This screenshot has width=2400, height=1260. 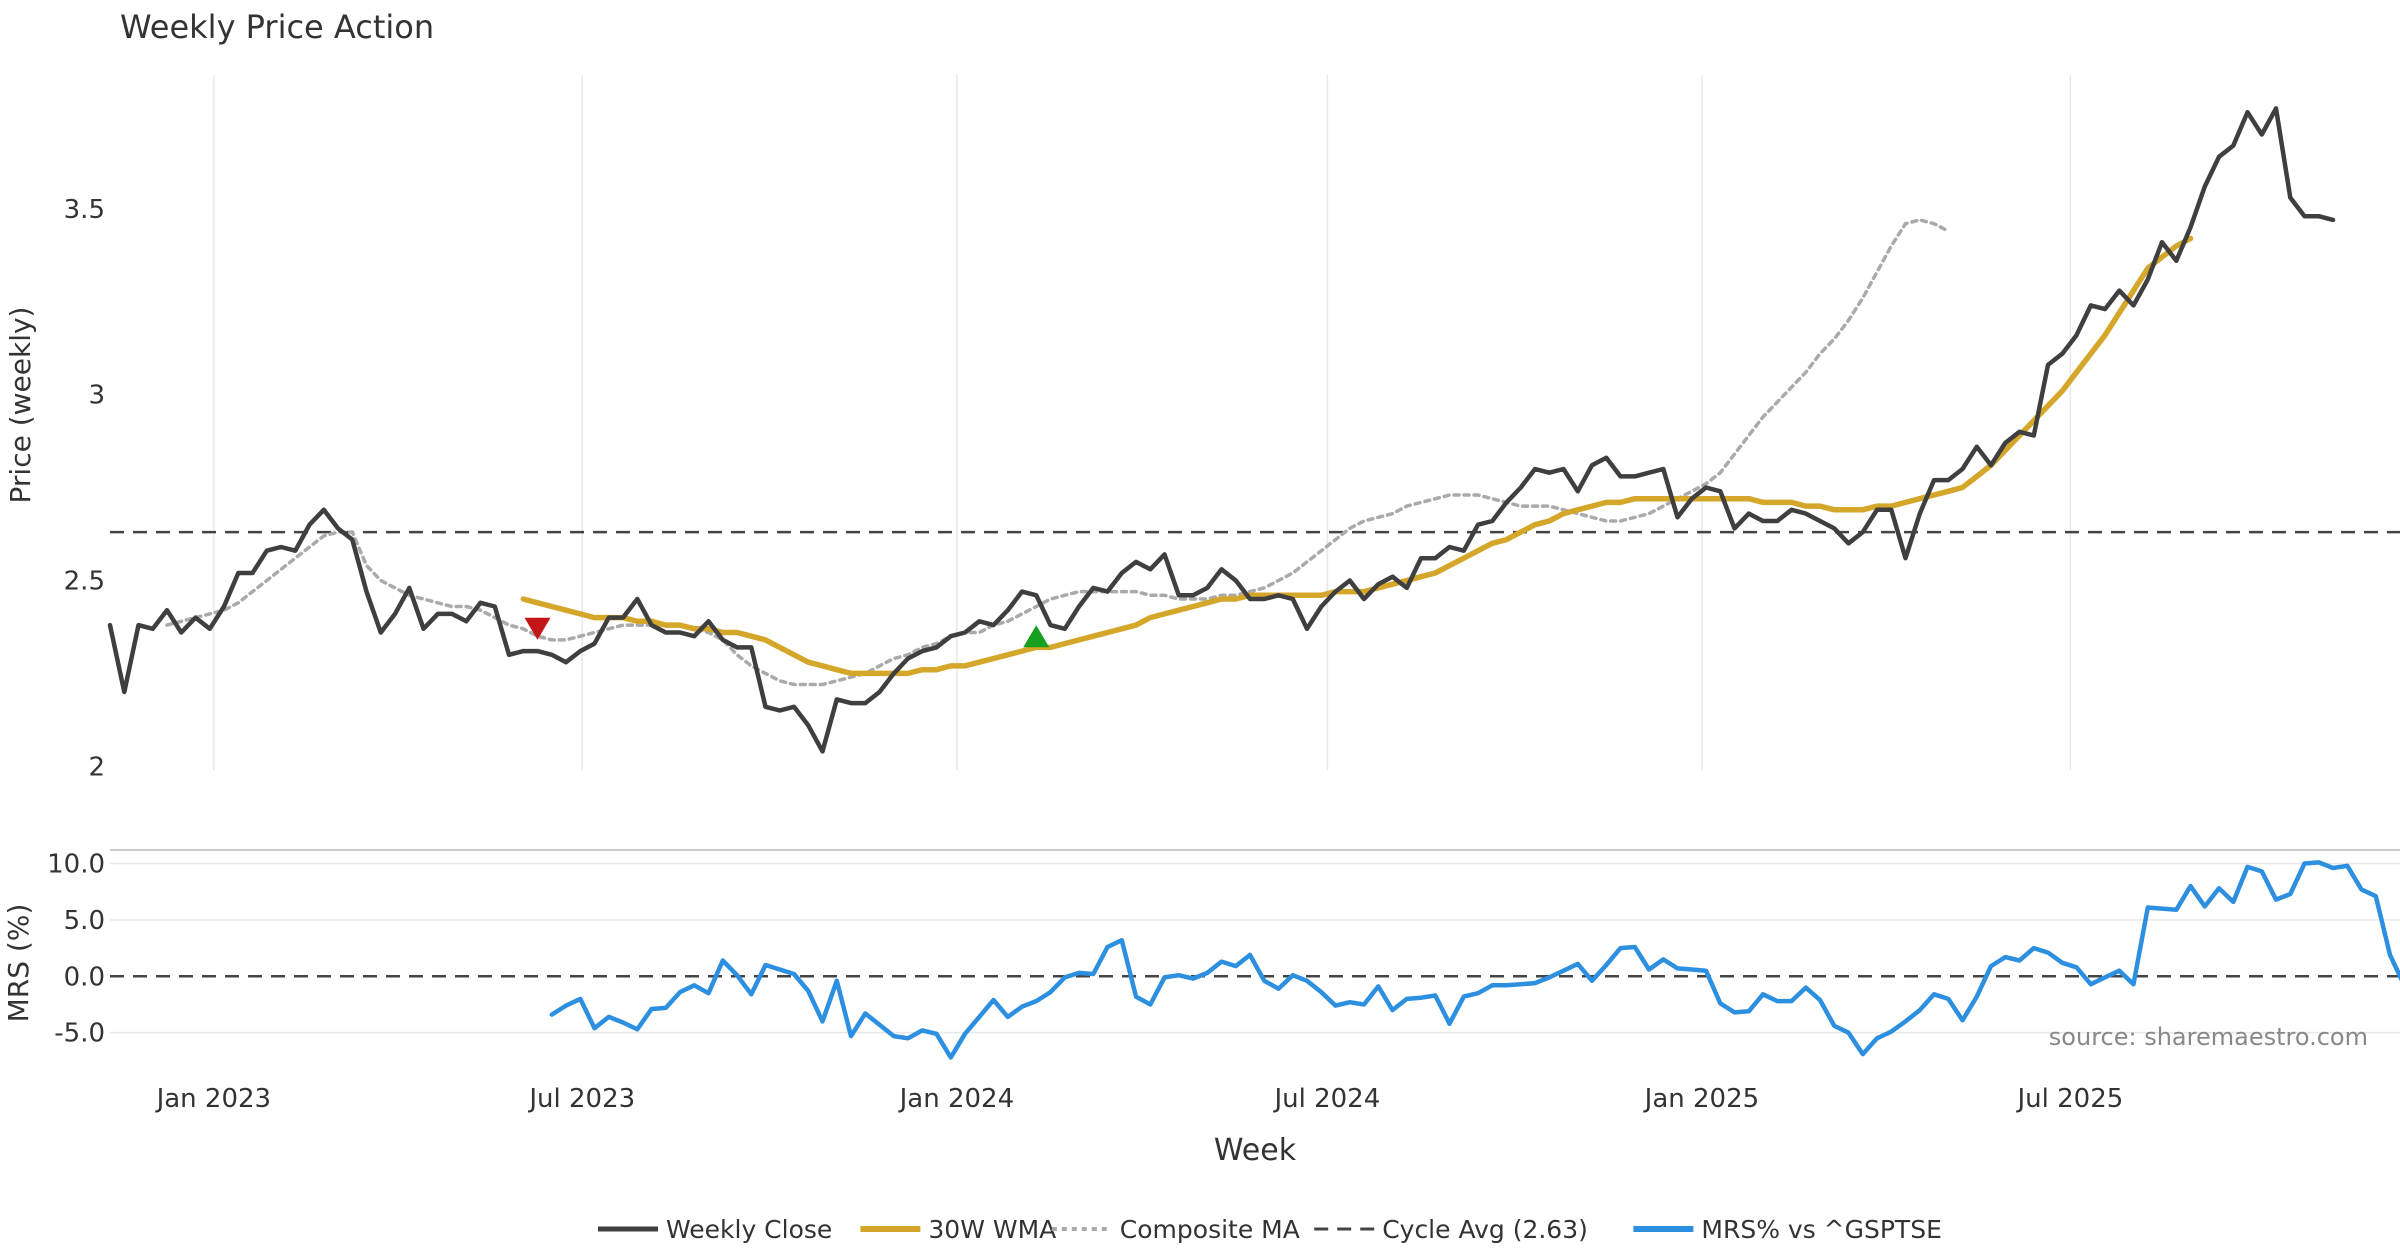 I want to click on legend-mrs-label: MRS% vs ^GSPTSE, so click(x=1821, y=1229).